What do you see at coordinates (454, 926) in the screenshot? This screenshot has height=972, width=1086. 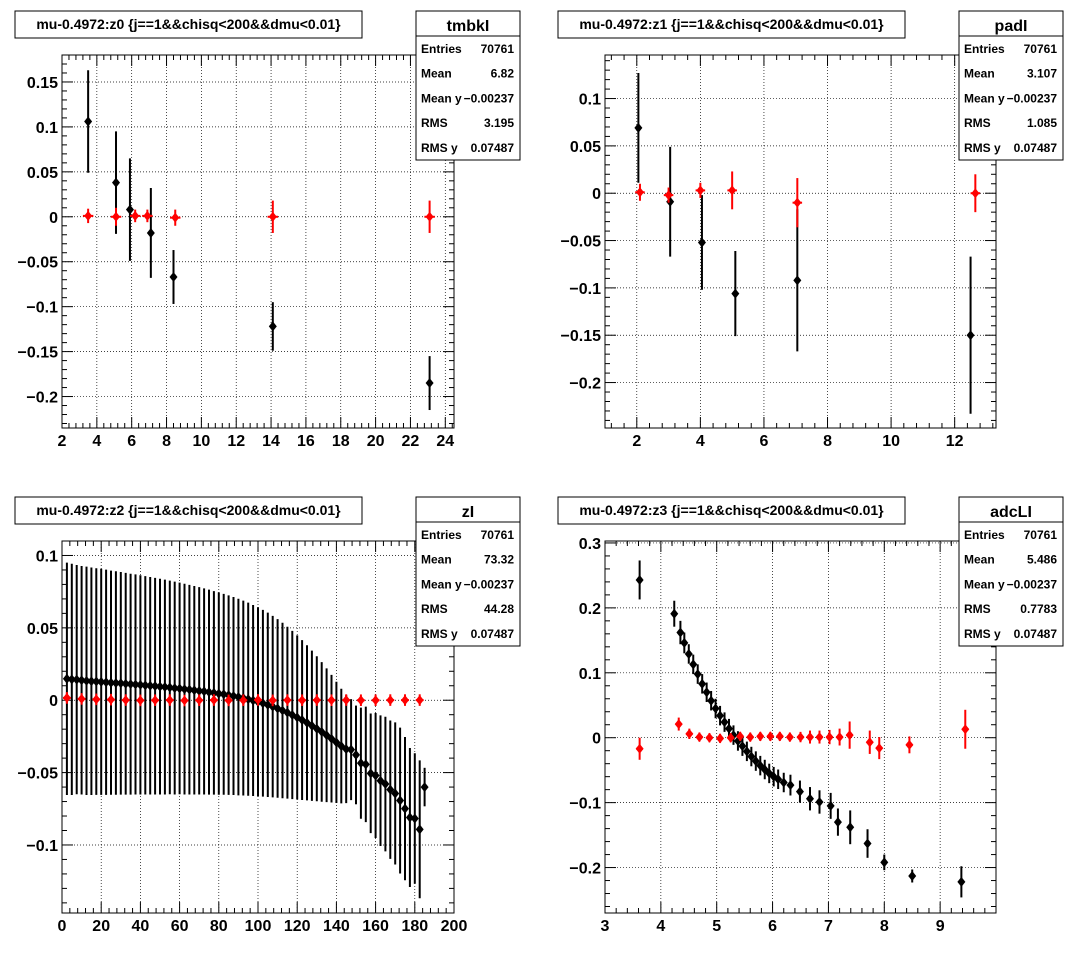 I see `x-tick-label: 200` at bounding box center [454, 926].